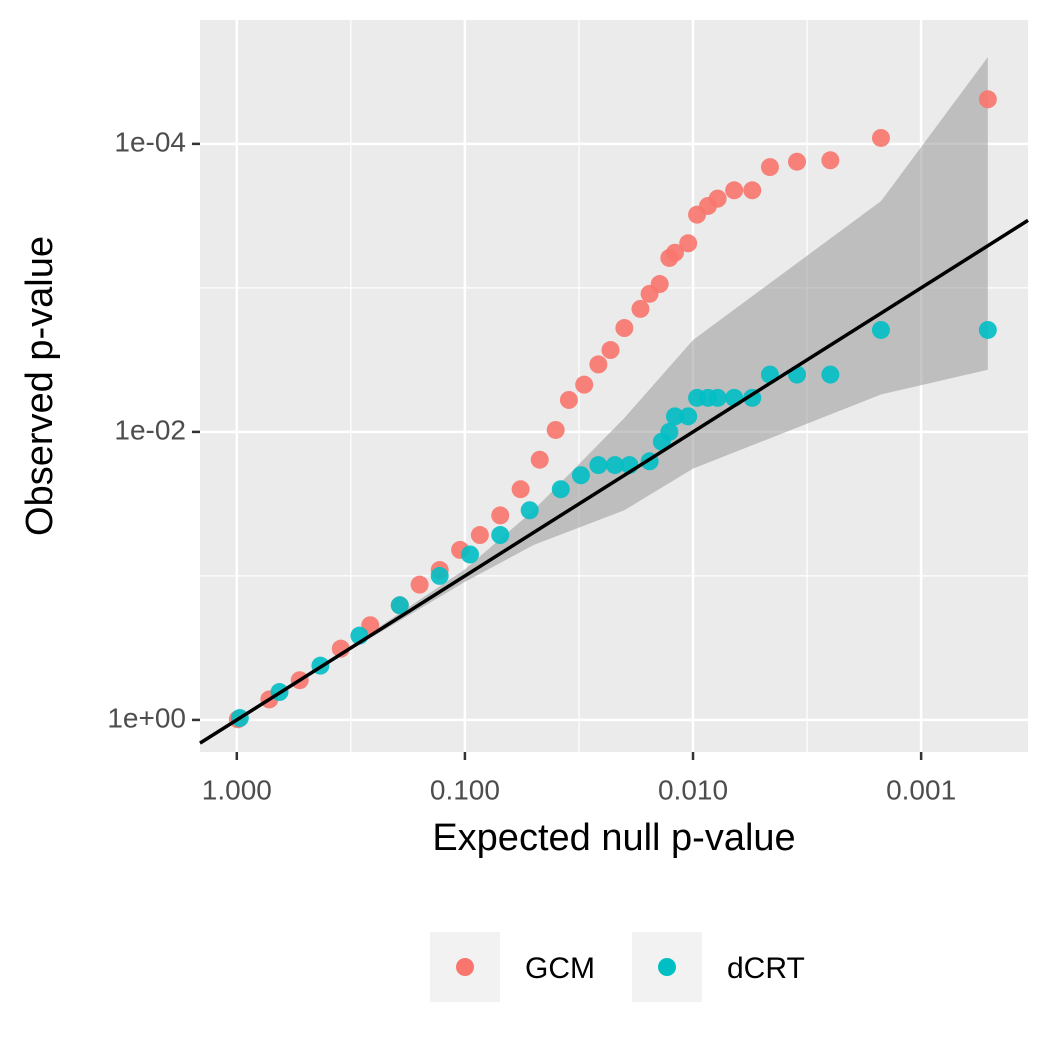 The height and width of the screenshot is (1050, 1050). What do you see at coordinates (921, 789) in the screenshot?
I see `x-tick-label: 0.001` at bounding box center [921, 789].